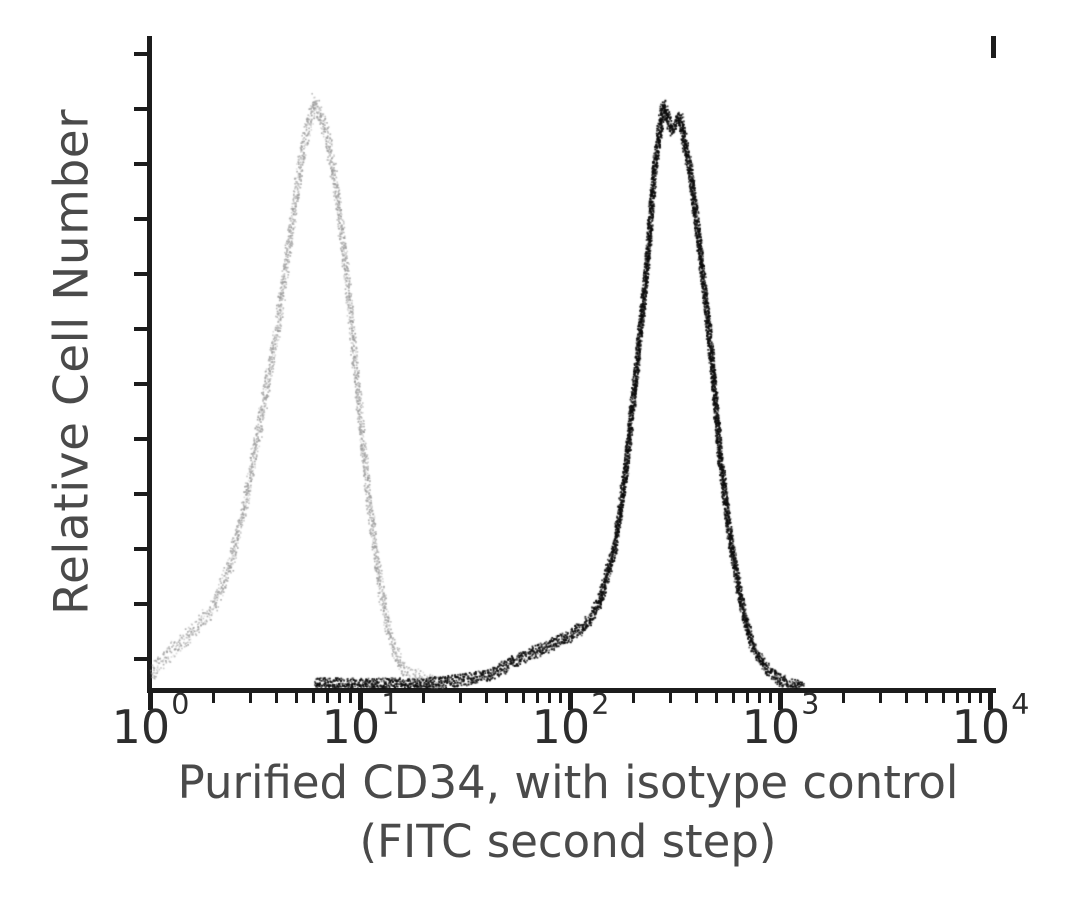 The width and height of the screenshot is (1080, 900). What do you see at coordinates (990, 720) in the screenshot?
I see `x-tick-label: 10⁴` at bounding box center [990, 720].